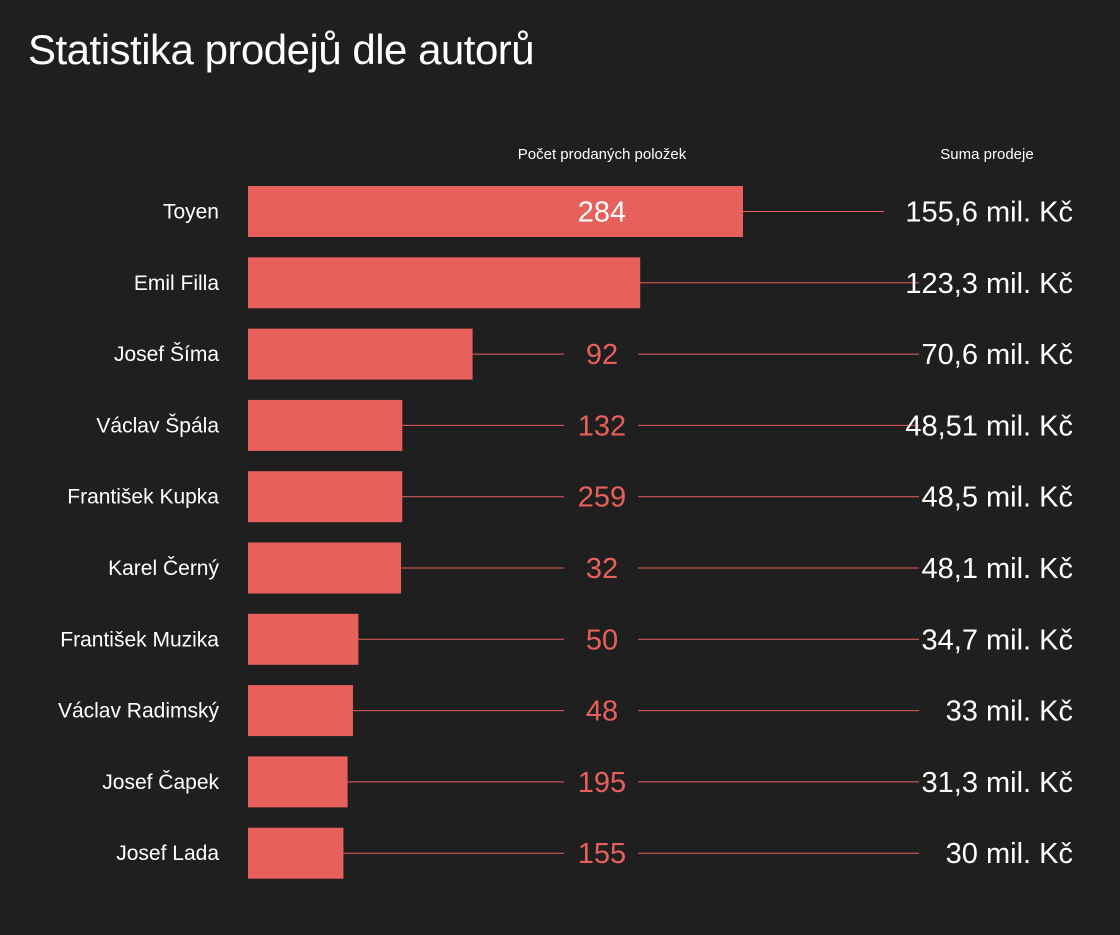  Describe the element at coordinates (998, 783) in the screenshot. I see `sum-label: 31,3 mil. Kč` at that location.